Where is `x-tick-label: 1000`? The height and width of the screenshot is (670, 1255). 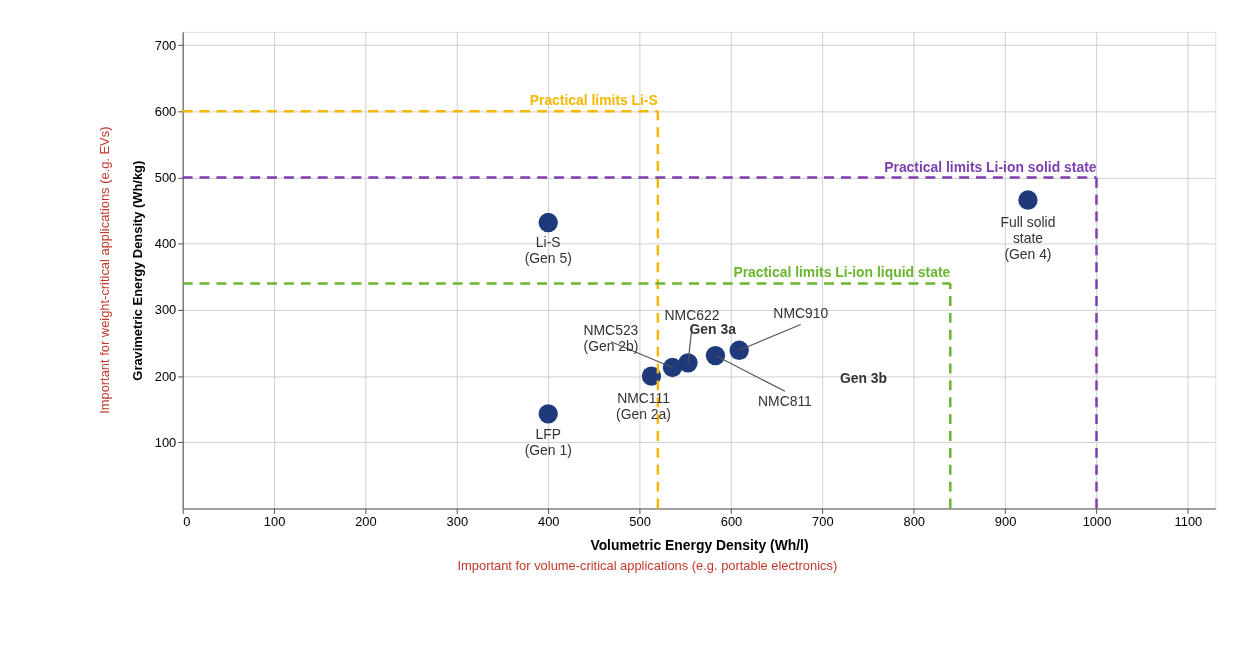 x-tick-label: 1000 is located at coordinates (1097, 521).